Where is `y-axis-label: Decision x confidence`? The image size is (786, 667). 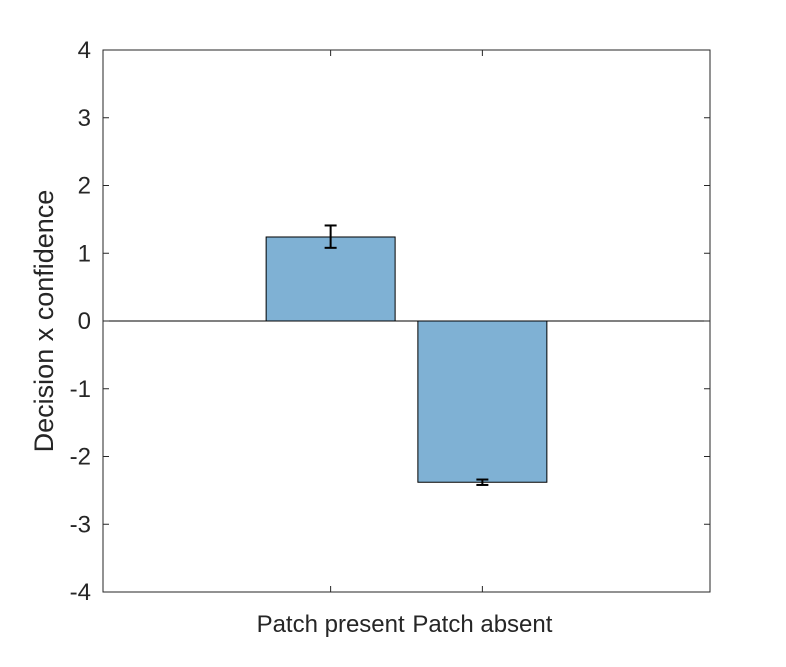 y-axis-label: Decision x confidence is located at coordinates (44, 321).